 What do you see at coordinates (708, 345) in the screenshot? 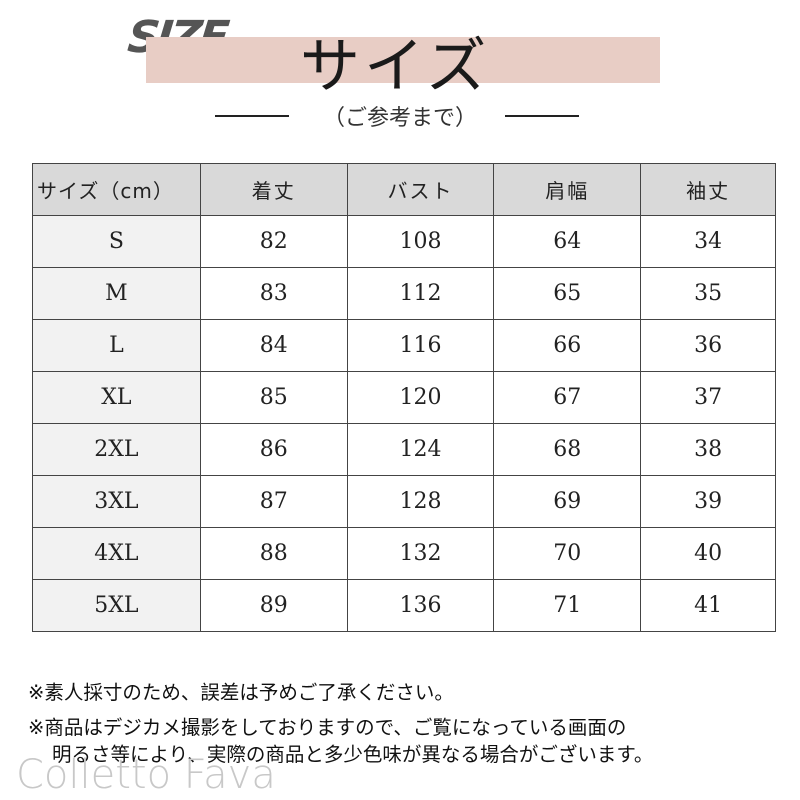
I see `measurement-cell: 36` at bounding box center [708, 345].